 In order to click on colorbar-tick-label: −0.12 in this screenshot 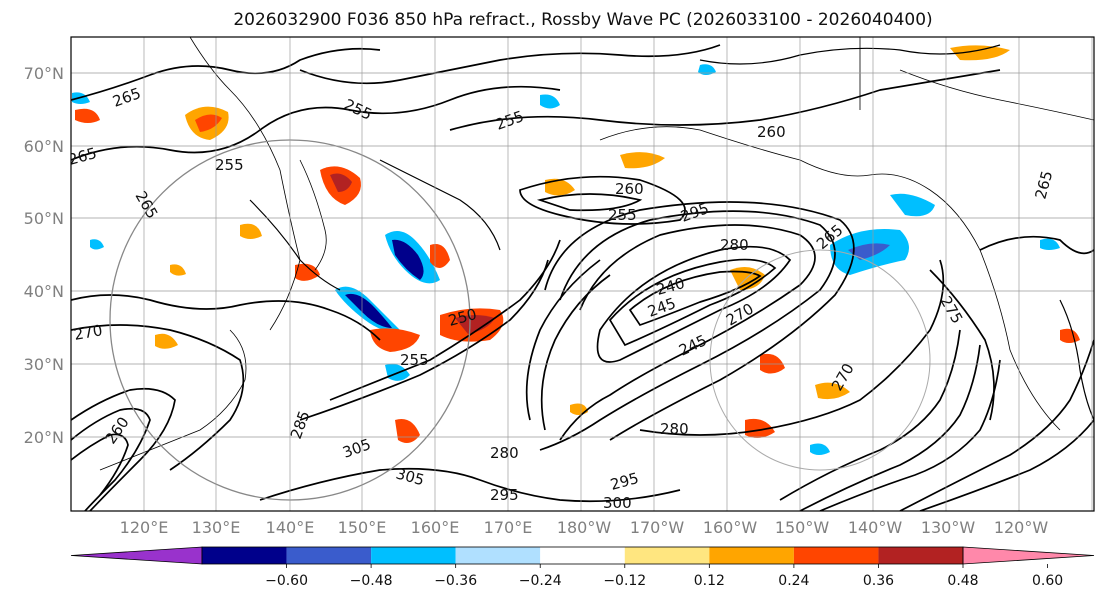, I will do `click(624, 581)`.